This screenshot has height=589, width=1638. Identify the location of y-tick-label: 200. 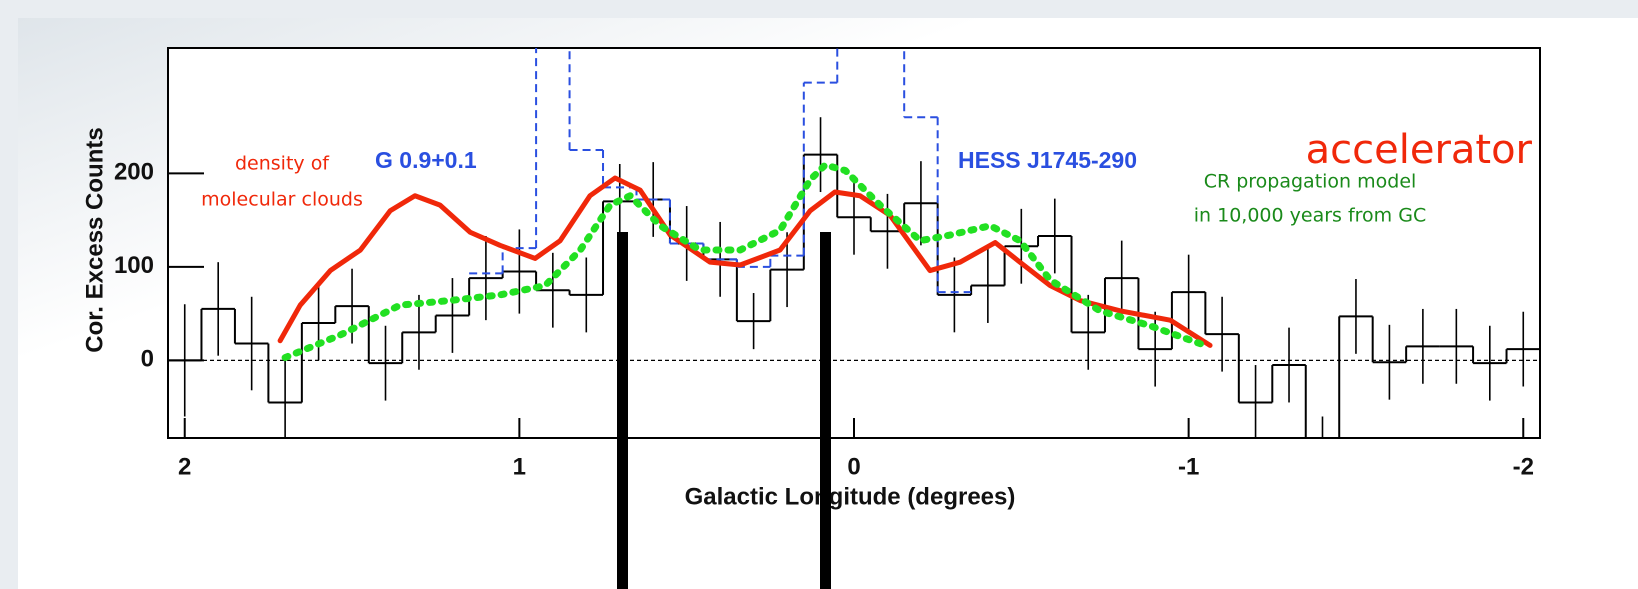
(134, 172).